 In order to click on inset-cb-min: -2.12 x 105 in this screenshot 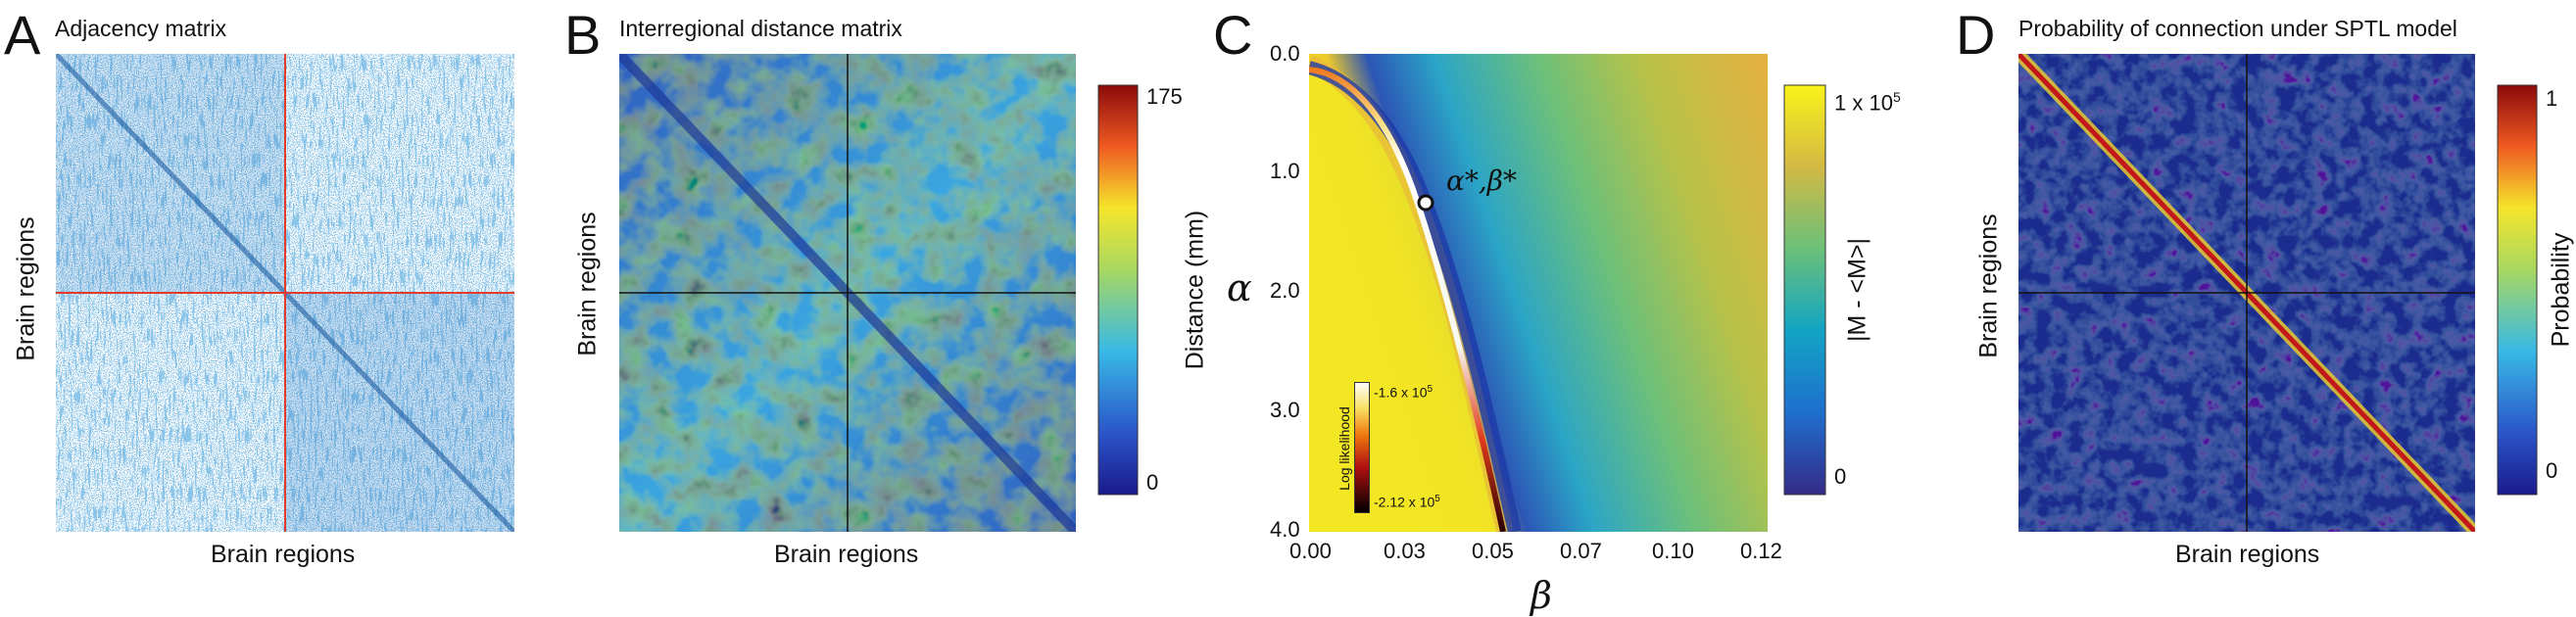, I will do `click(1407, 502)`.